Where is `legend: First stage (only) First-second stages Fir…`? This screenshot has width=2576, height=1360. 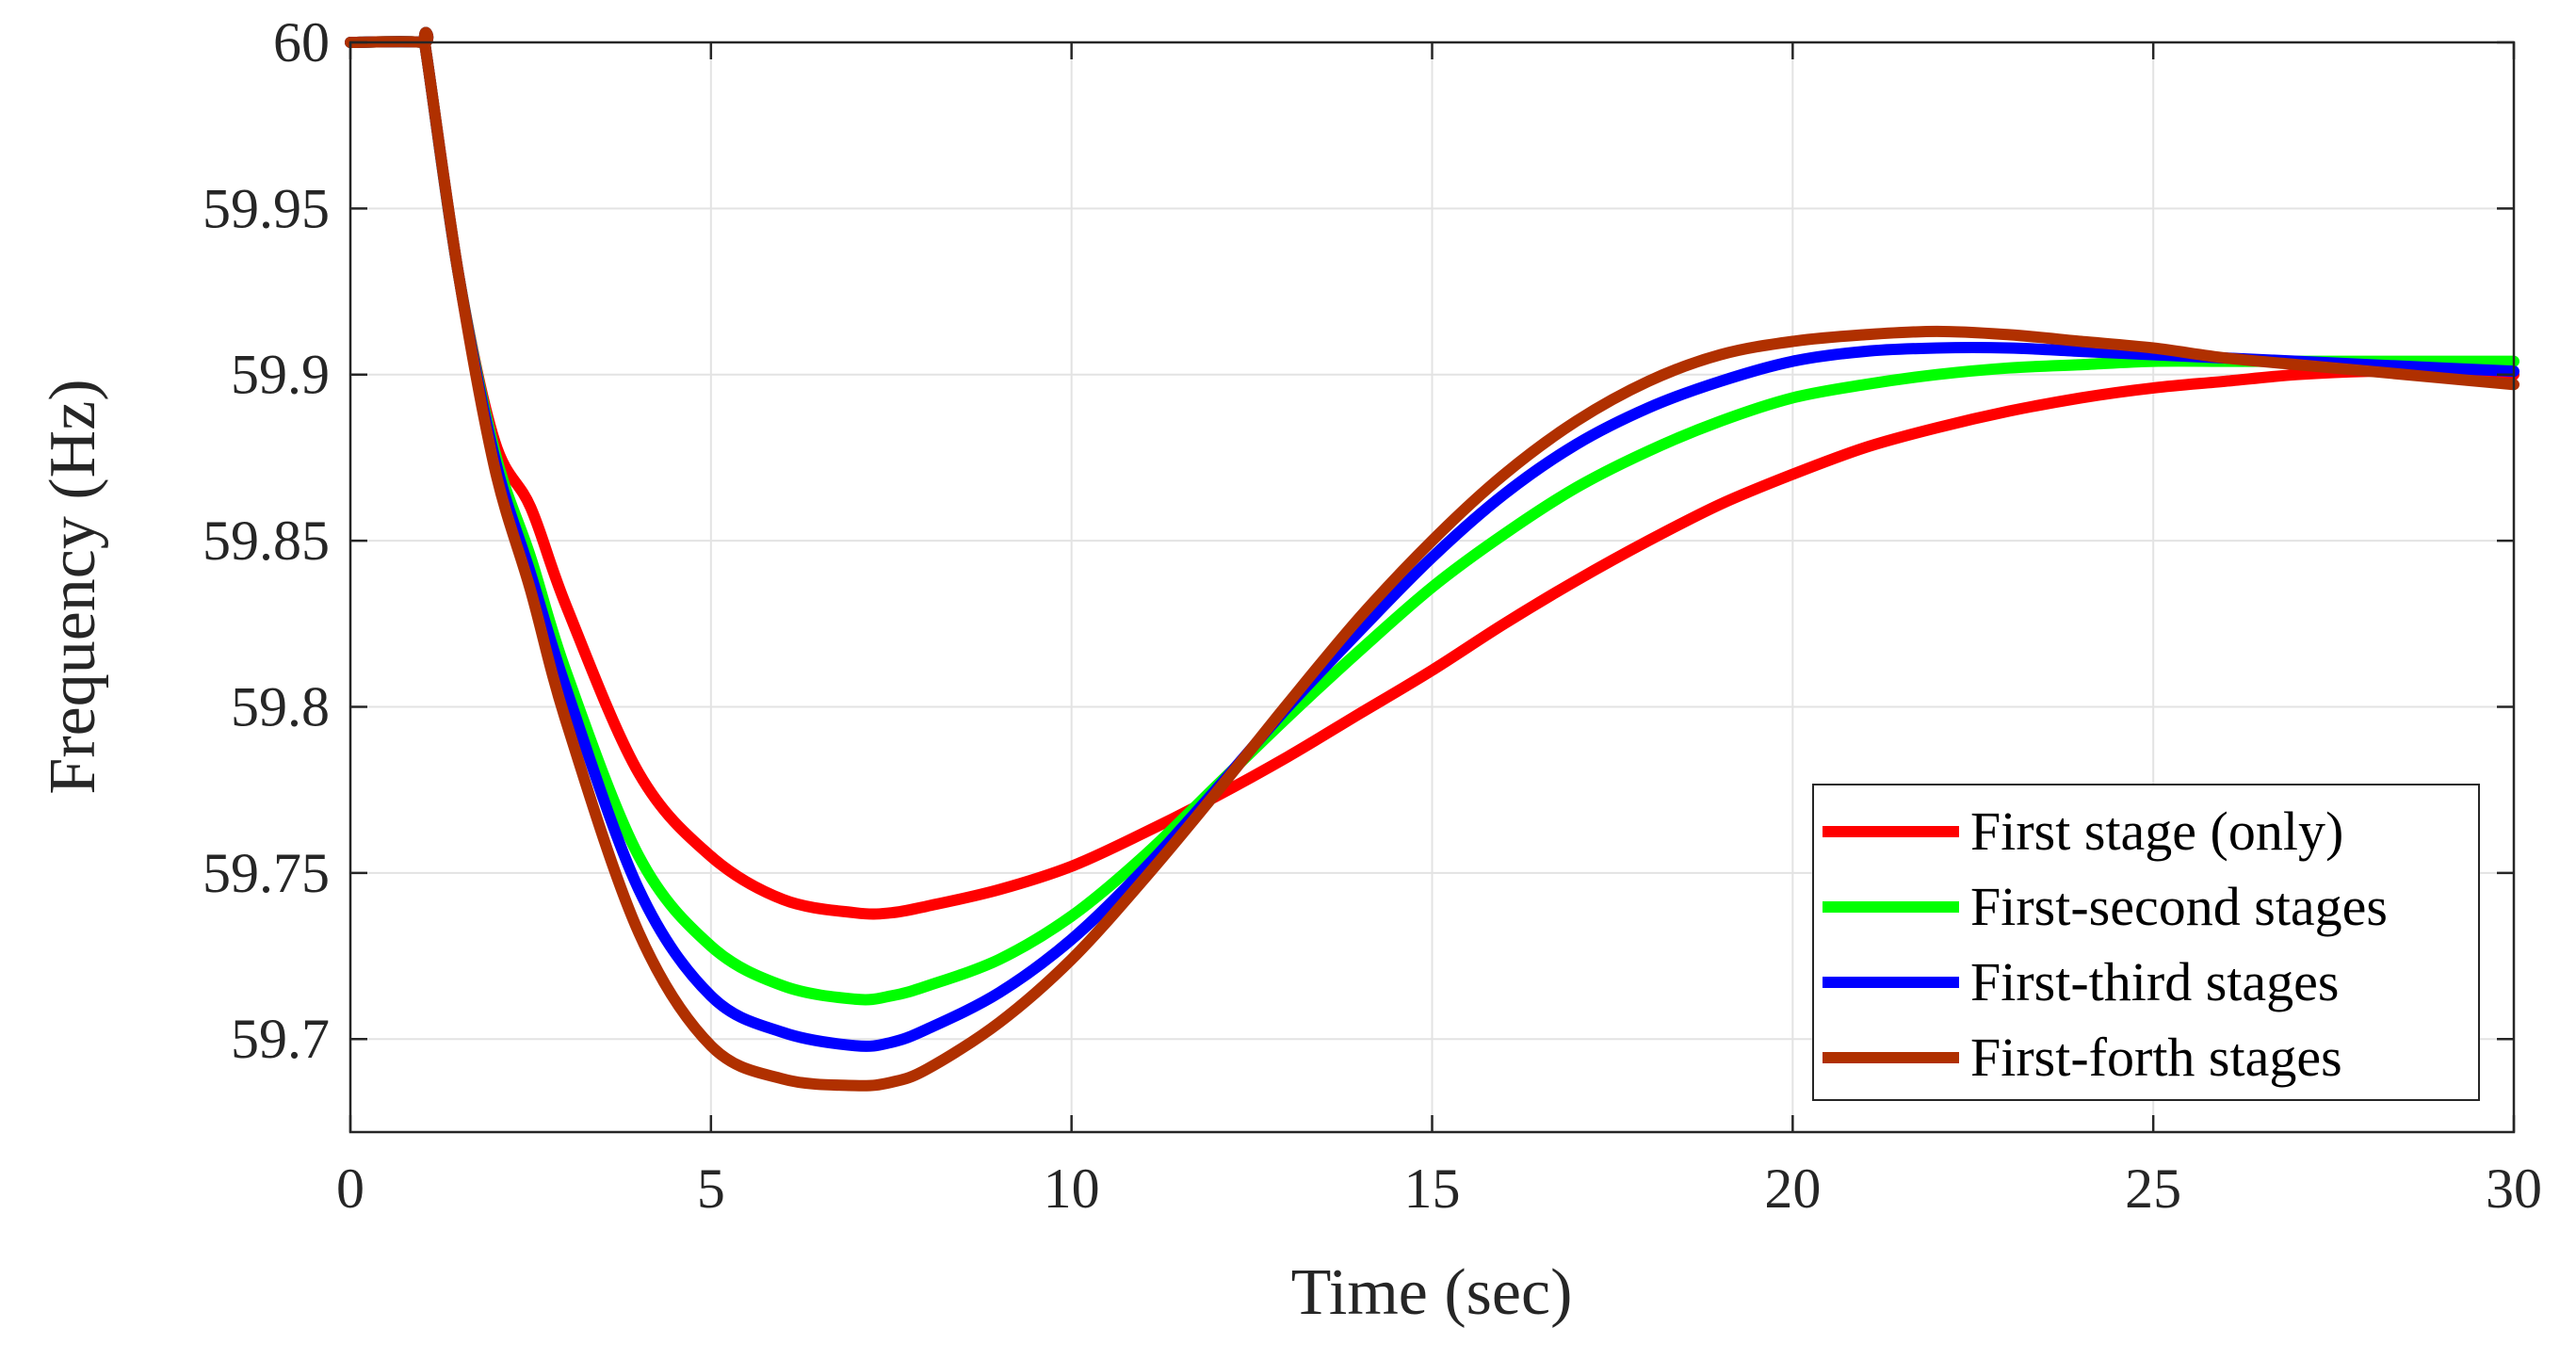 legend: First stage (only) First-second stages Fir… is located at coordinates (2146, 942).